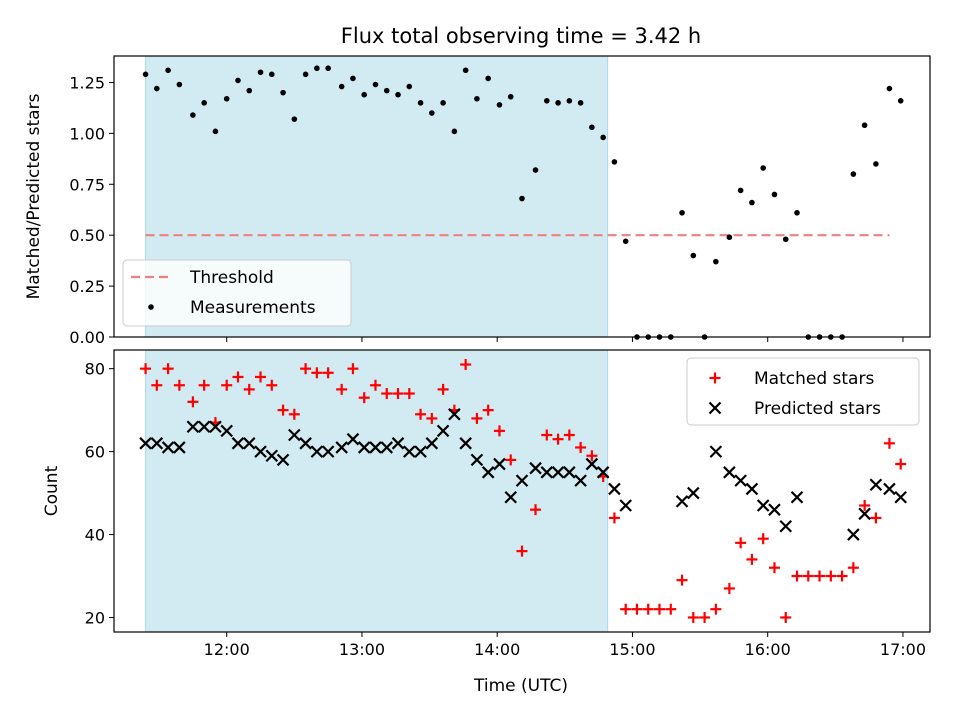  I want to click on legend-measurement-swatch, so click(151, 307).